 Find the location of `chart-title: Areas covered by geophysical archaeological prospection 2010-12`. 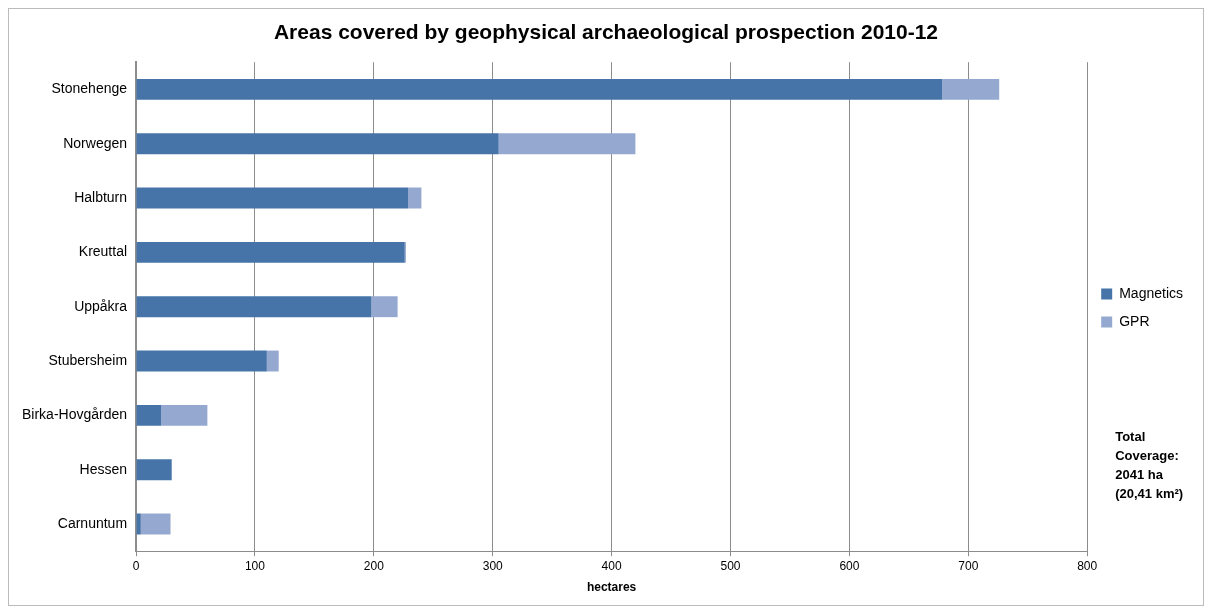

chart-title: Areas covered by geophysical archaeological prospection 2010-12 is located at coordinates (606, 32).